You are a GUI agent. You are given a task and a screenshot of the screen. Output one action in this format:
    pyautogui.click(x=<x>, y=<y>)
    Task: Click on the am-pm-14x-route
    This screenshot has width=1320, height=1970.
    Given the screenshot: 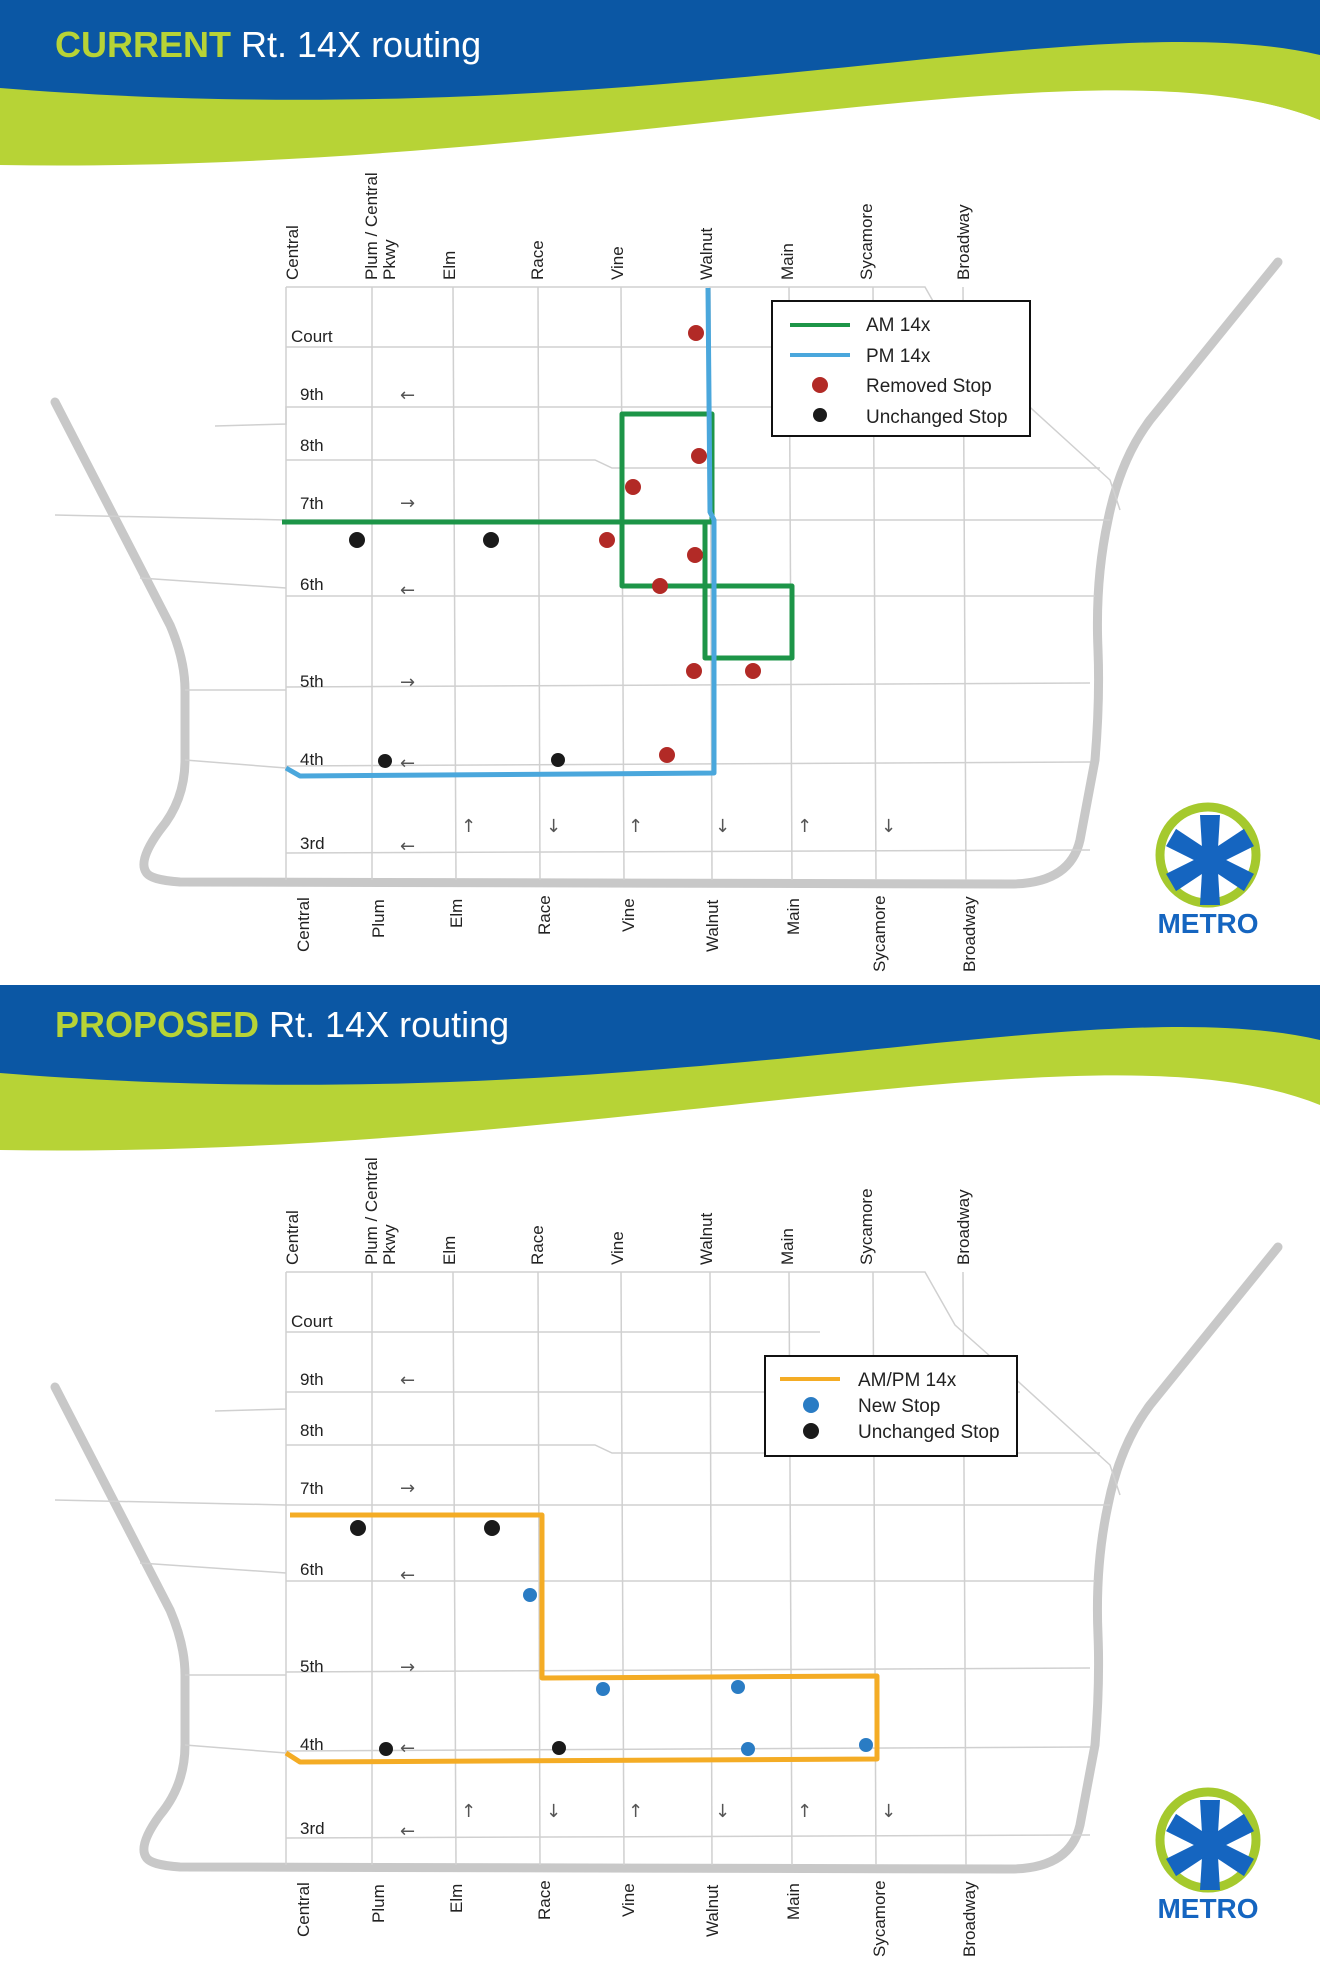 What is the action you would take?
    pyautogui.click(x=582, y=1638)
    